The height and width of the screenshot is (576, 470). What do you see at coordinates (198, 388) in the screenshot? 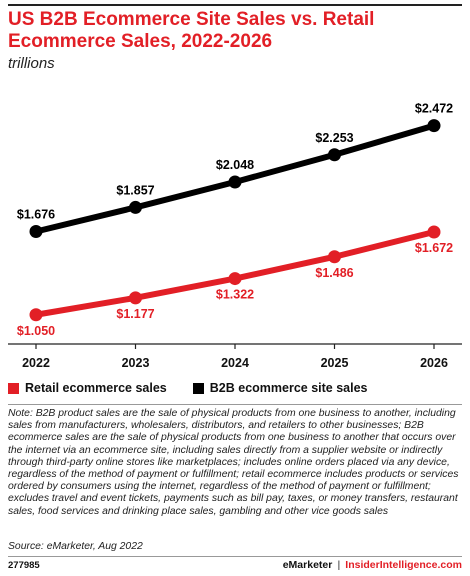
I see `legend-swatch-b2b` at bounding box center [198, 388].